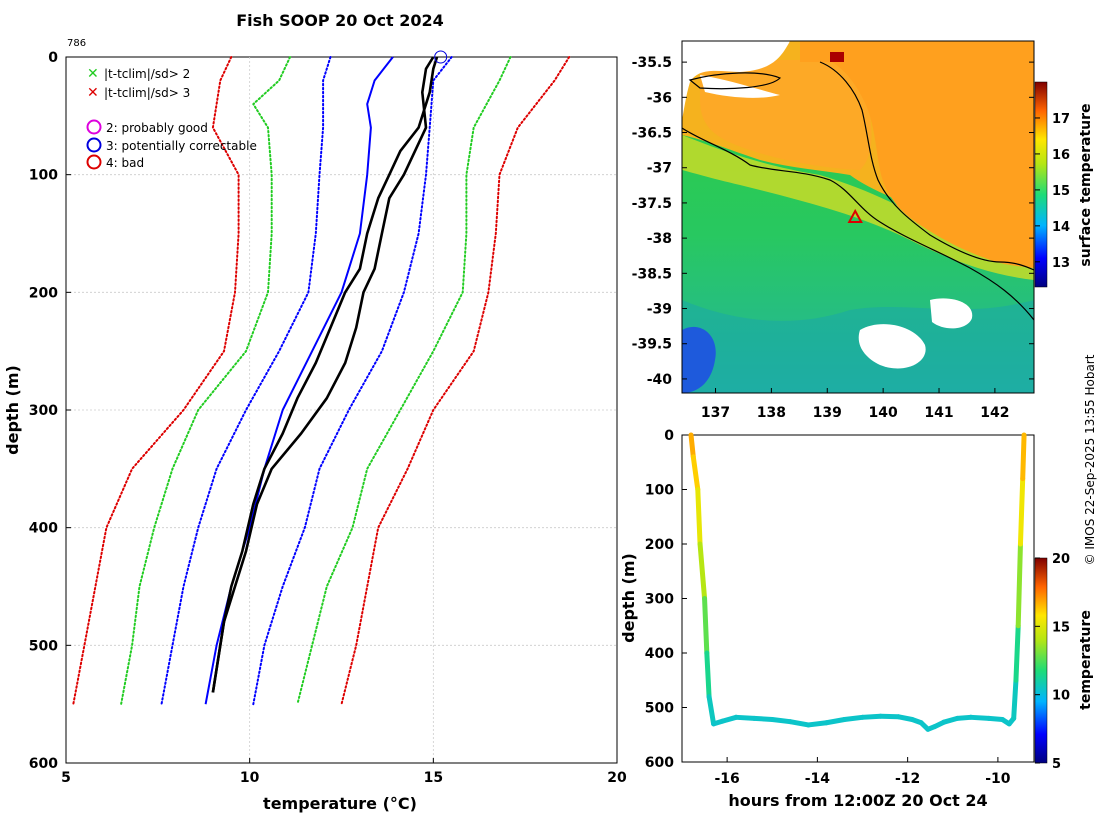 The height and width of the screenshot is (820, 1100). I want to click on profile-ytick-label: 300, so click(43, 411).